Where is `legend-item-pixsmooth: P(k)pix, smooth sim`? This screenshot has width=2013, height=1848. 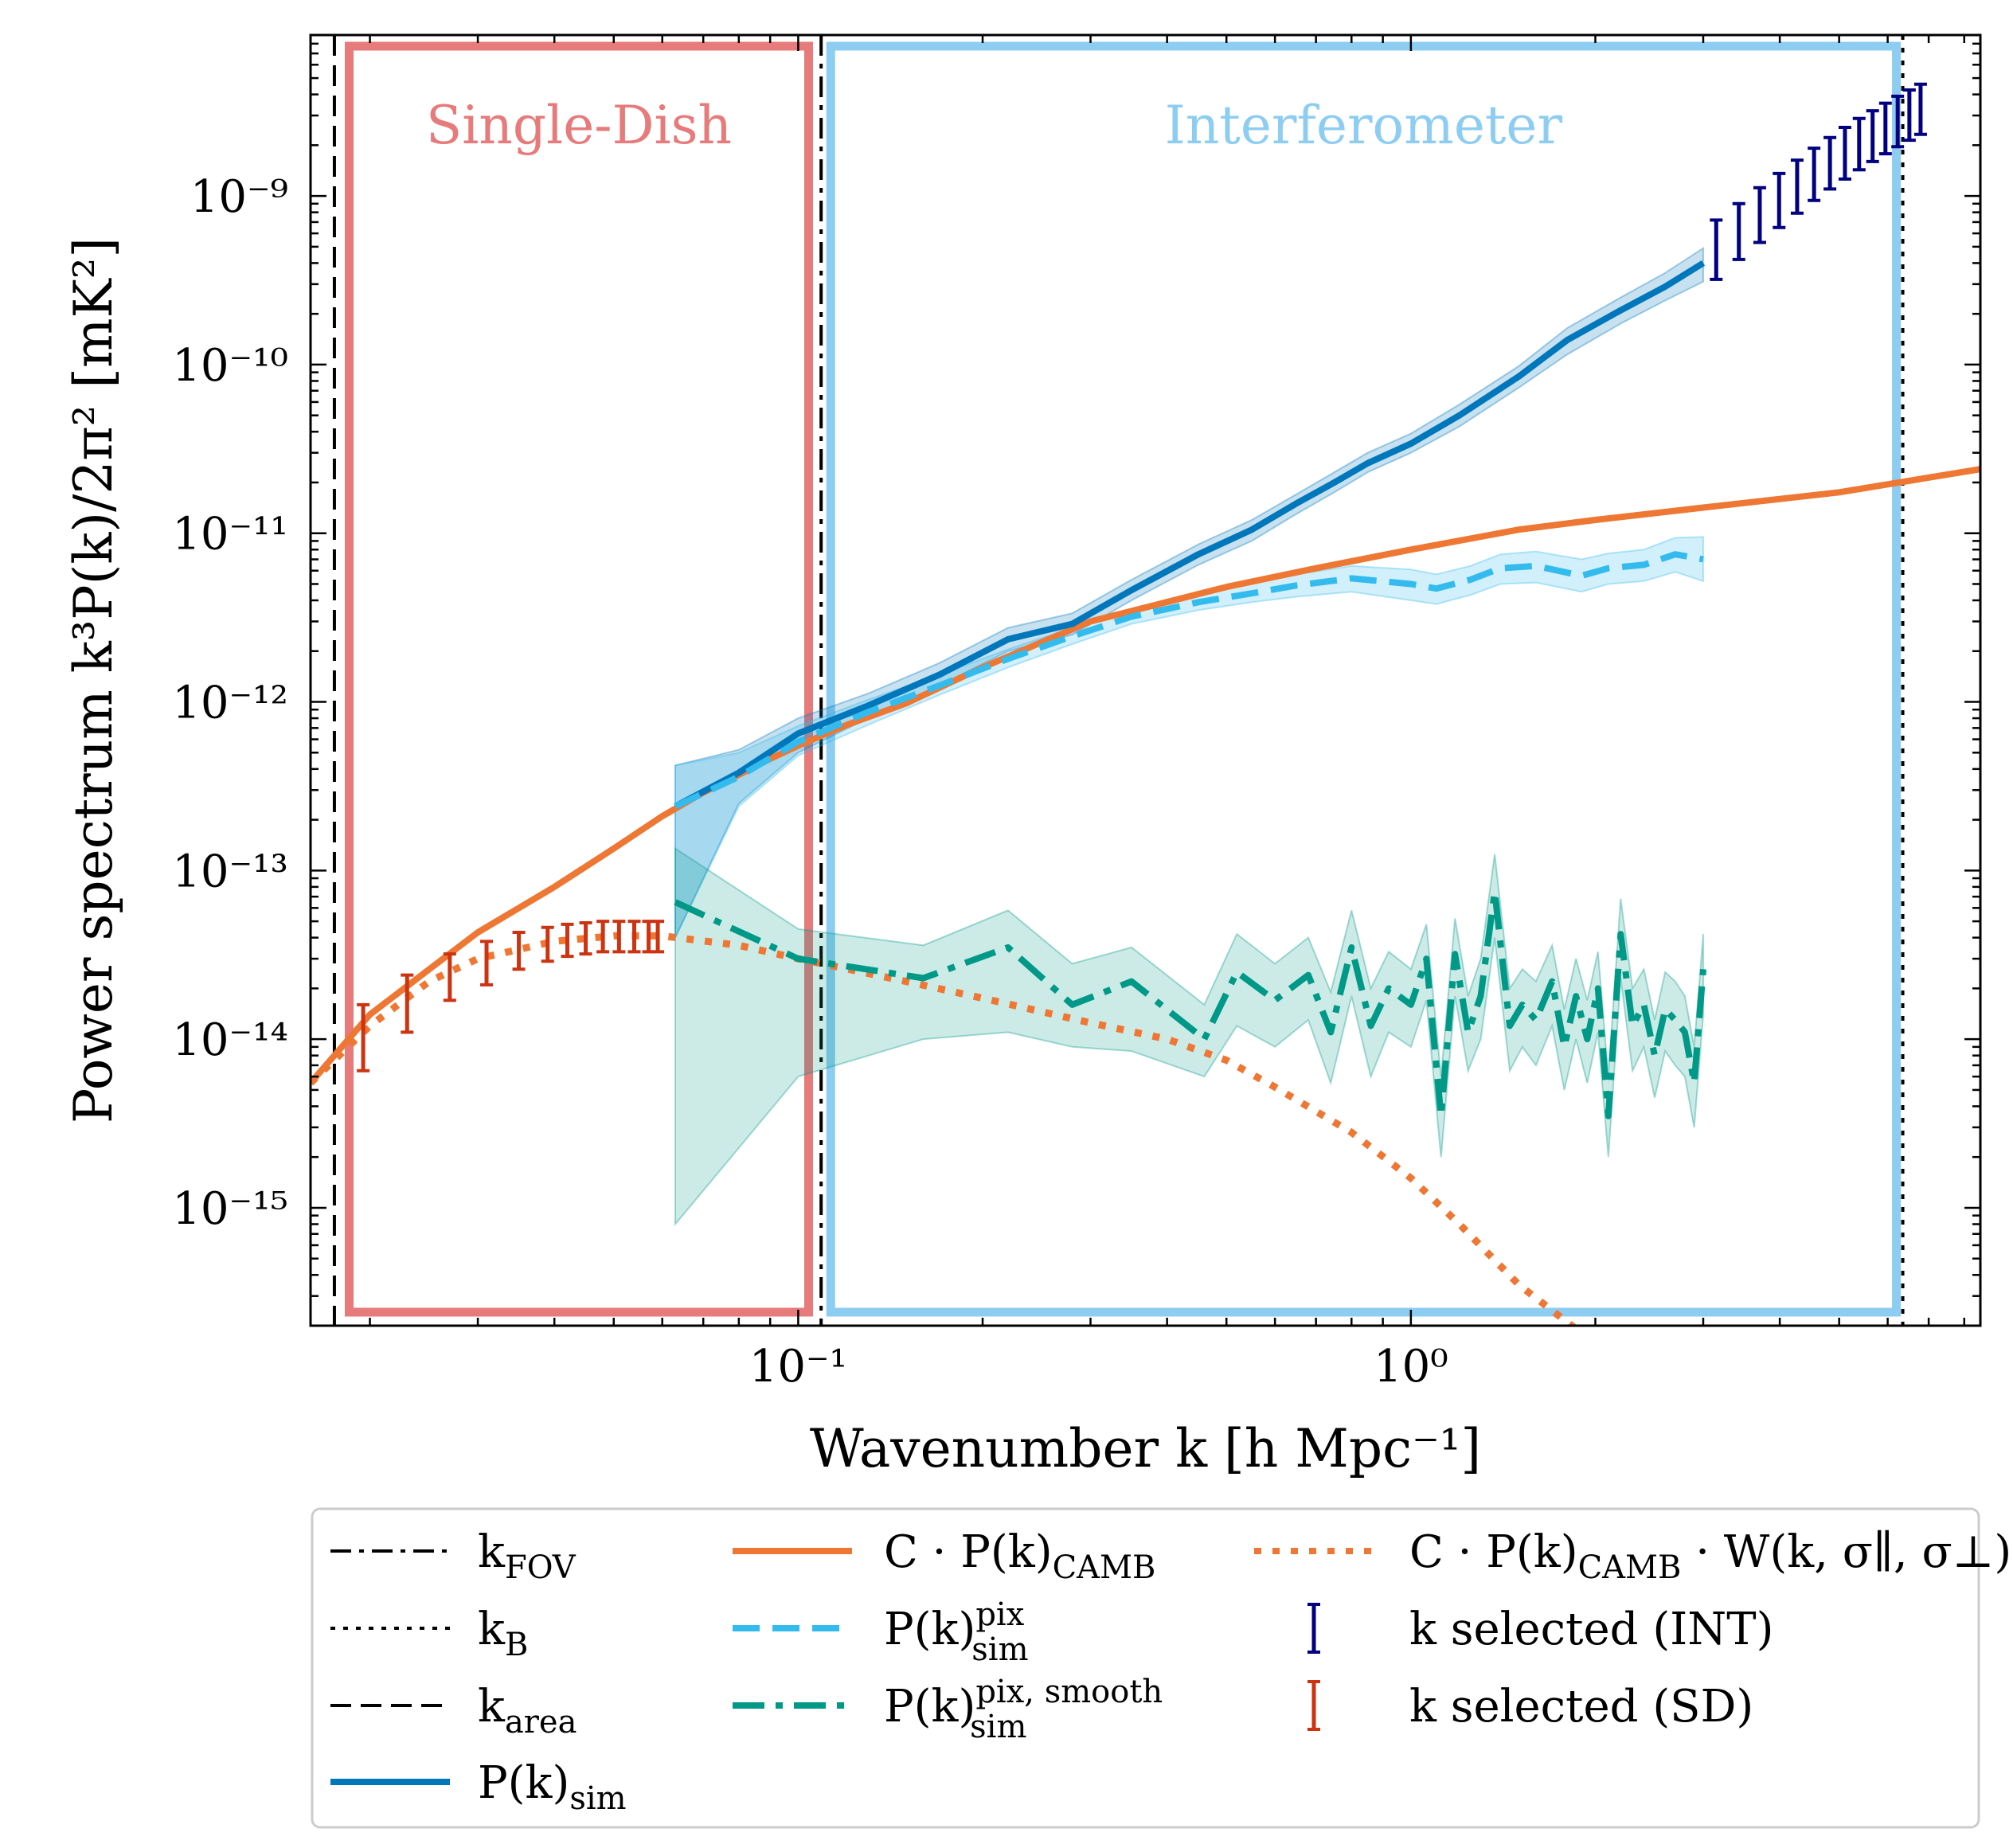
legend-item-pixsmooth: P(k)pix, smooth sim is located at coordinates (948, 1710).